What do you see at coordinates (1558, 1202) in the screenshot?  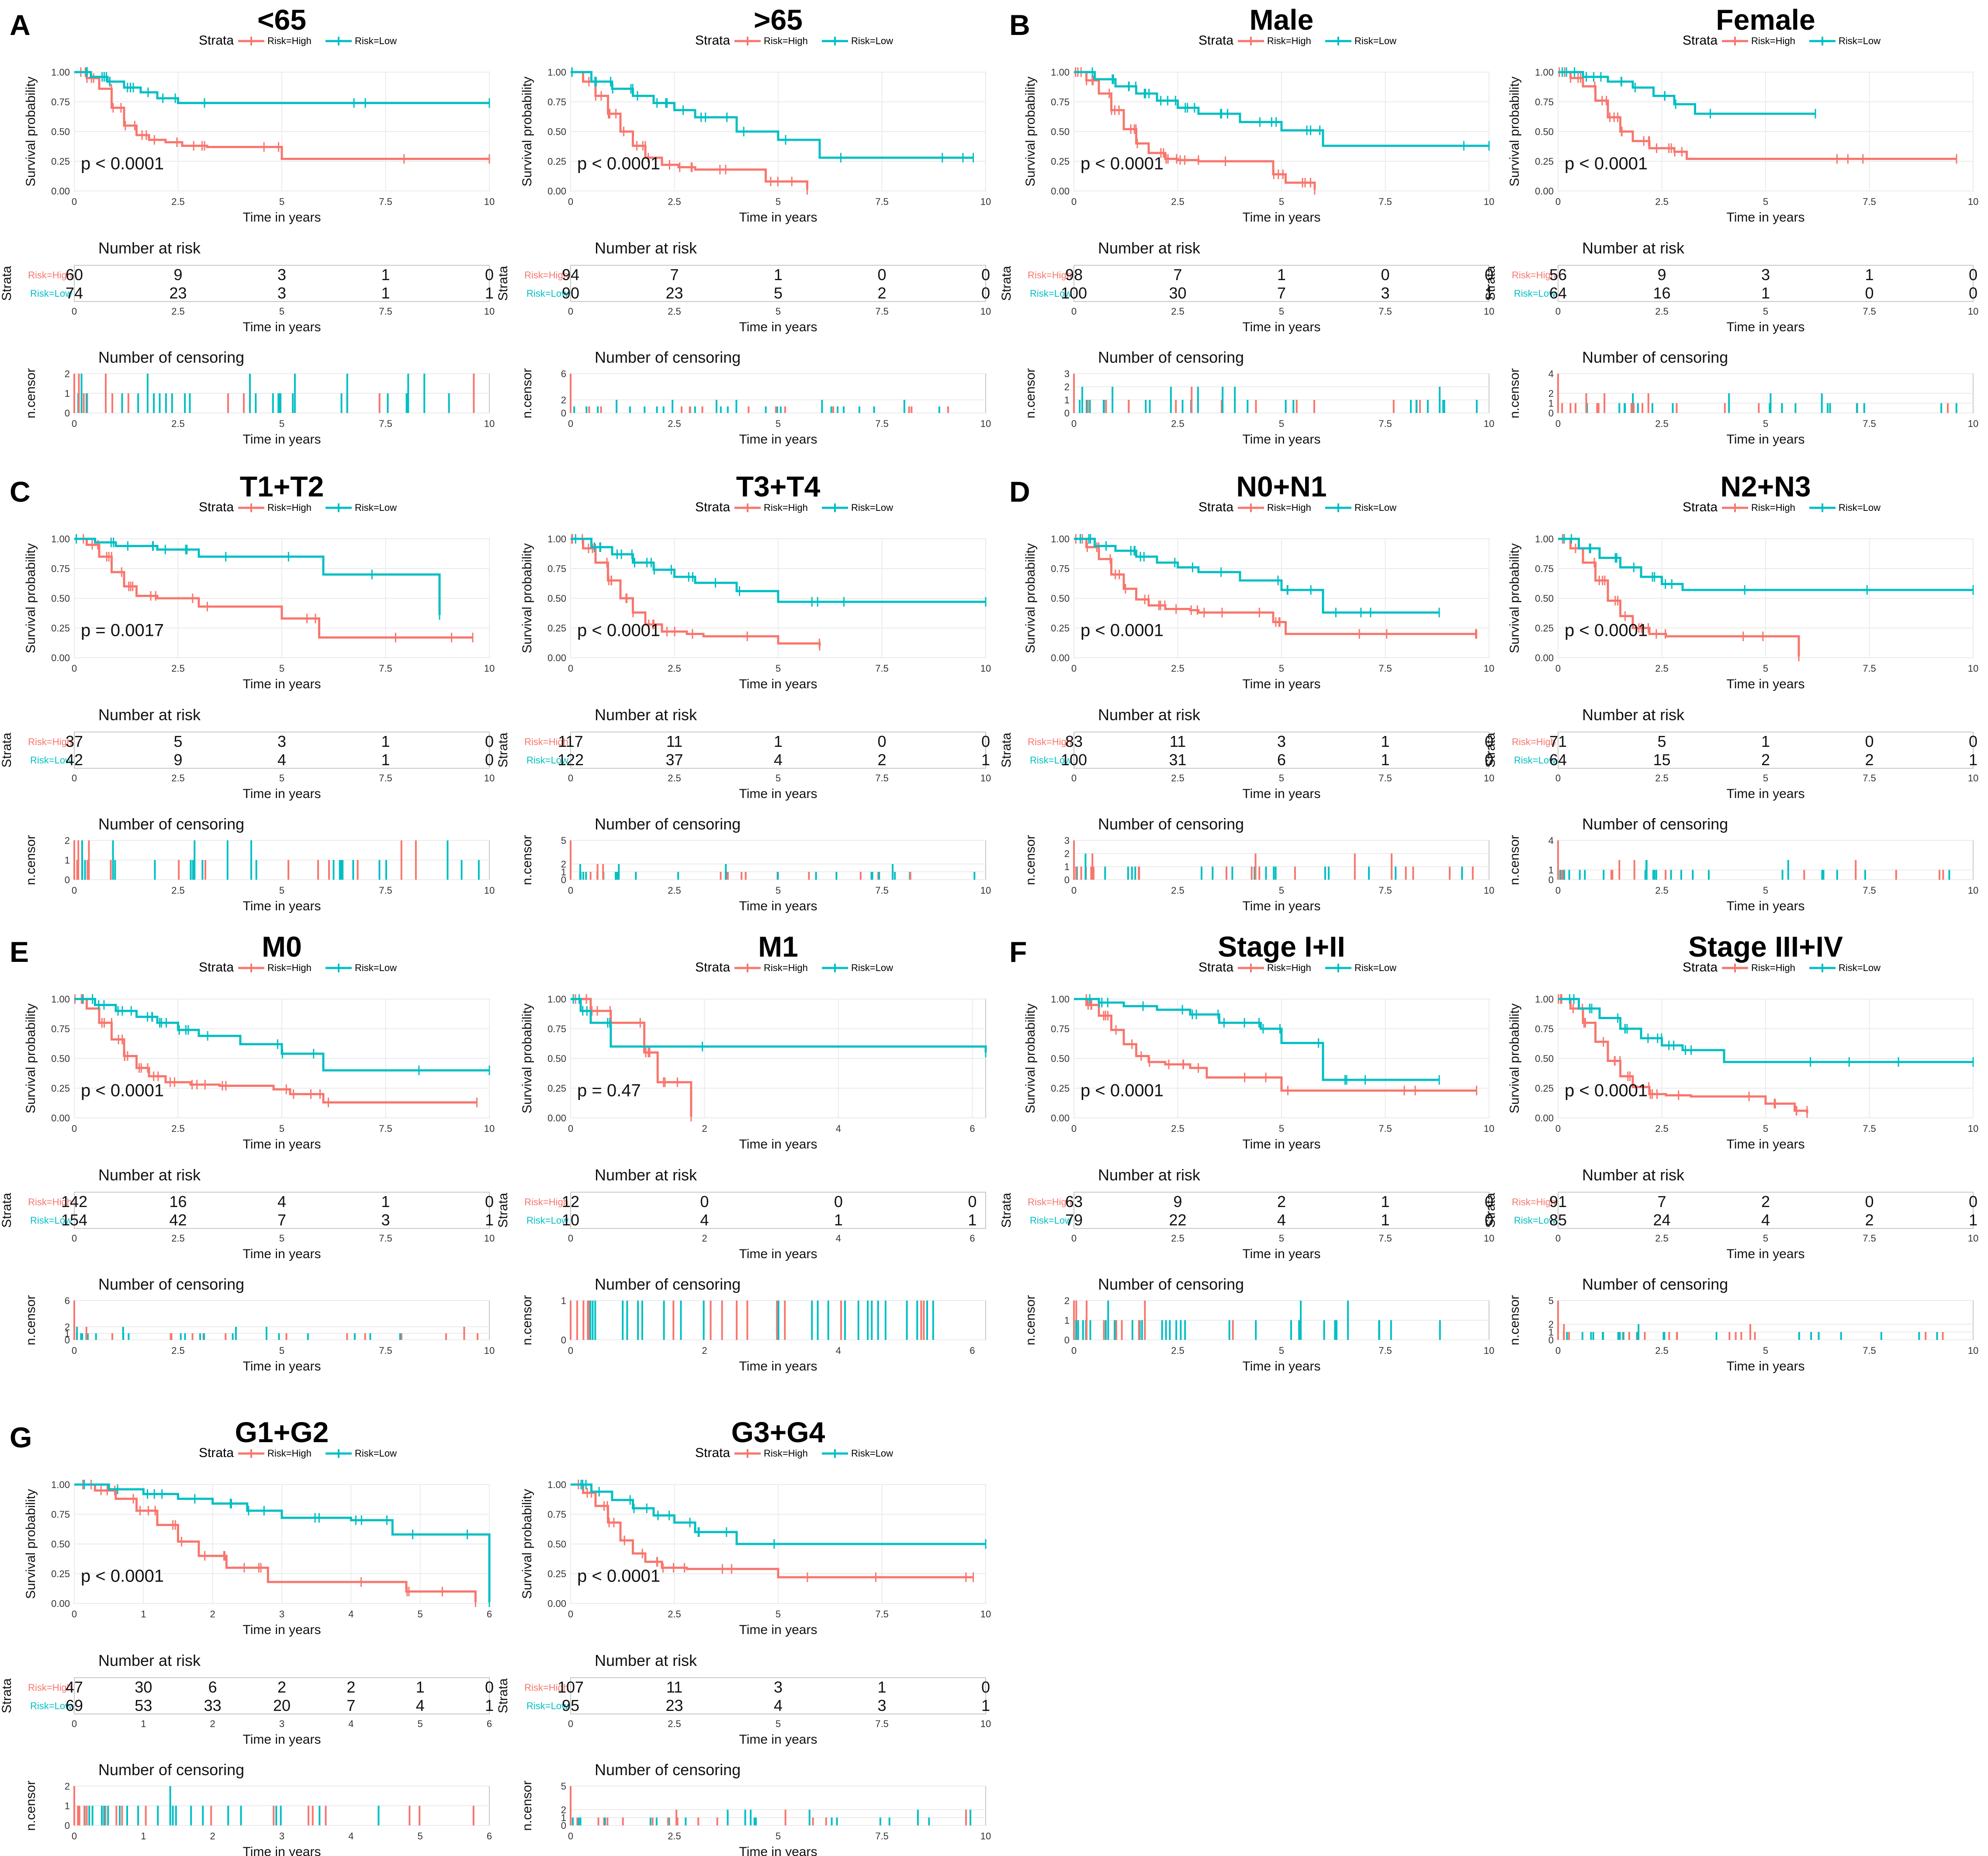 I see `risk-count-high: 91` at bounding box center [1558, 1202].